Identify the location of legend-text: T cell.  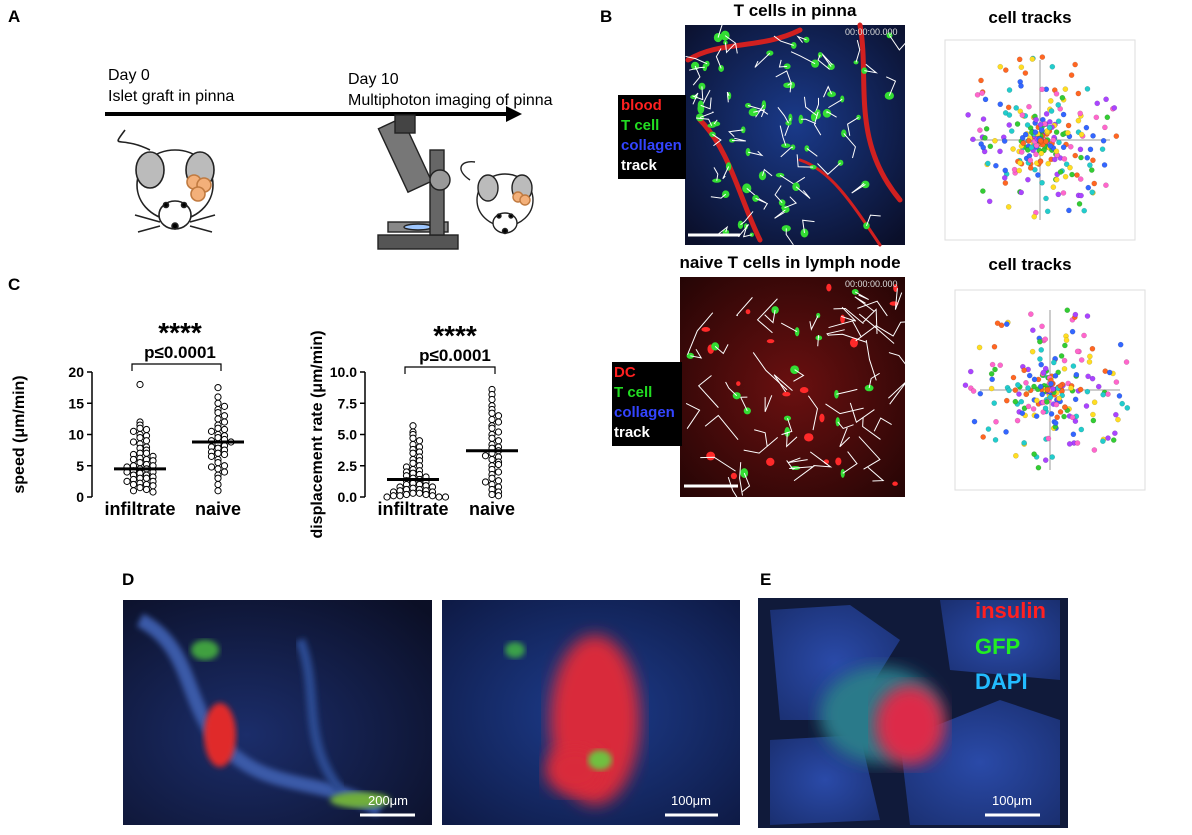
(633, 392).